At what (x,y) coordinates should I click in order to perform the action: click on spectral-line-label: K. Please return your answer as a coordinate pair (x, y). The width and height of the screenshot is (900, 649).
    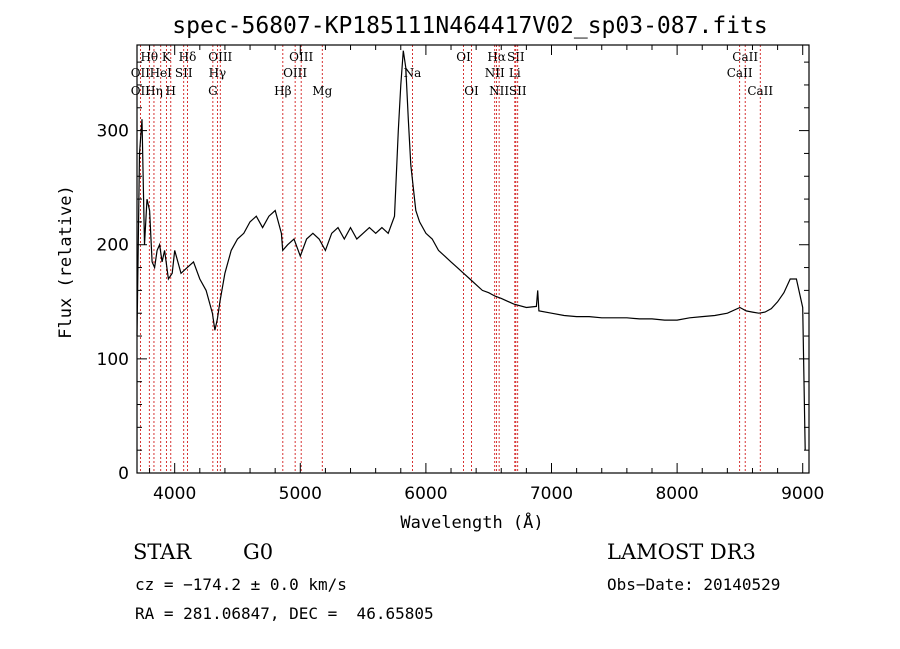
    Looking at the image, I should click on (167, 57).